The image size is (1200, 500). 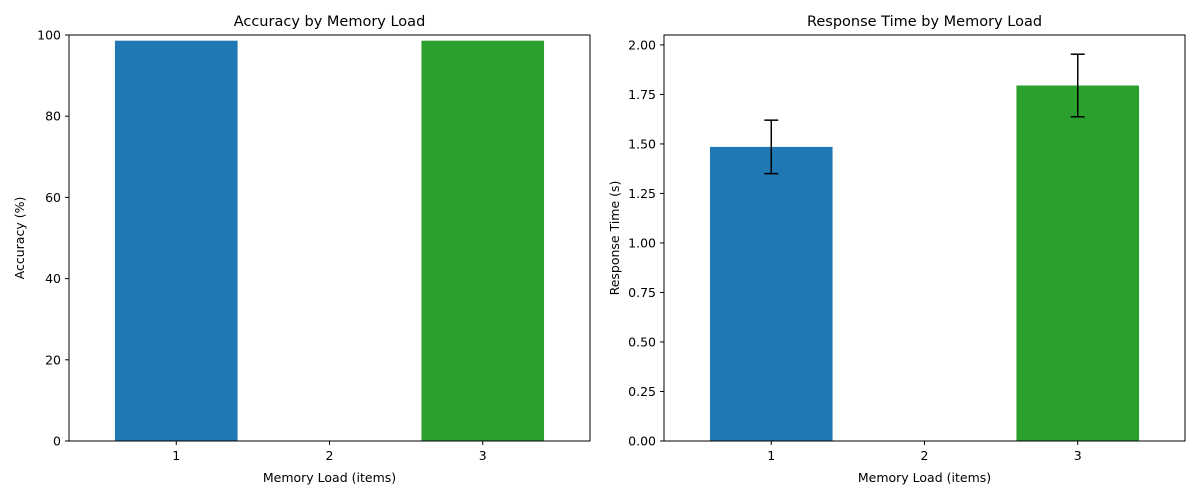 I want to click on response-time-ytick-label: 0.75, so click(x=642, y=292).